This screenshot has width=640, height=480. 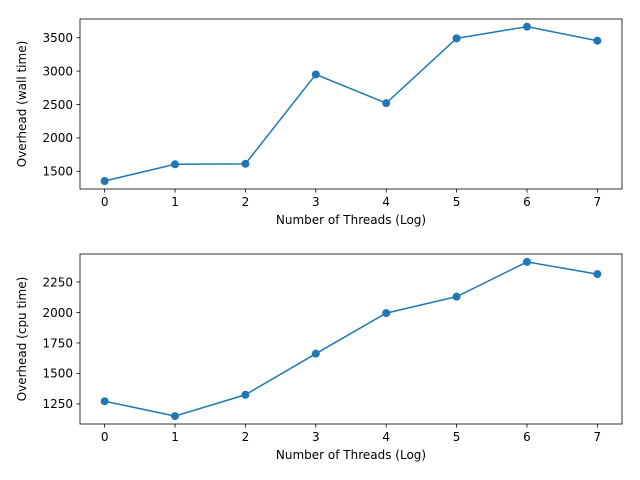 I want to click on y-tick-label: 2500, so click(x=57, y=105).